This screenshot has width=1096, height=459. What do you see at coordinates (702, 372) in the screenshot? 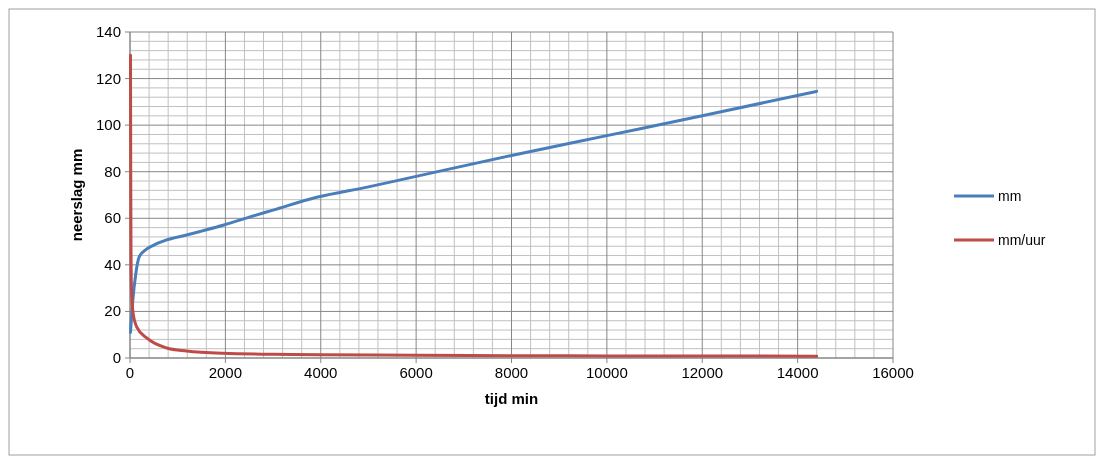
I see `x-tick-label: 12000` at bounding box center [702, 372].